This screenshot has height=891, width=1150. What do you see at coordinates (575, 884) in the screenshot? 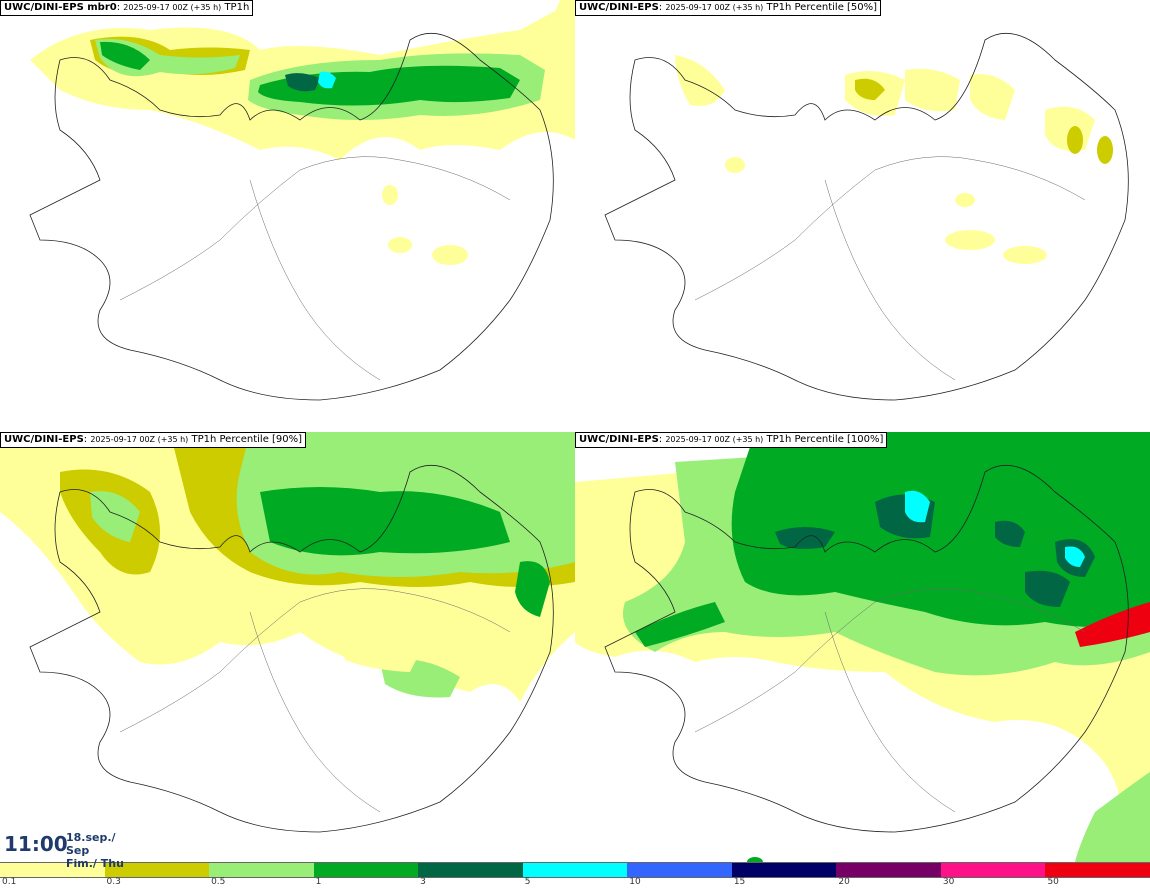
I see `colorbar-tick-labels: 0.1 0.3 0.5 1 3 5 10 15 20 30 50` at bounding box center [575, 884].